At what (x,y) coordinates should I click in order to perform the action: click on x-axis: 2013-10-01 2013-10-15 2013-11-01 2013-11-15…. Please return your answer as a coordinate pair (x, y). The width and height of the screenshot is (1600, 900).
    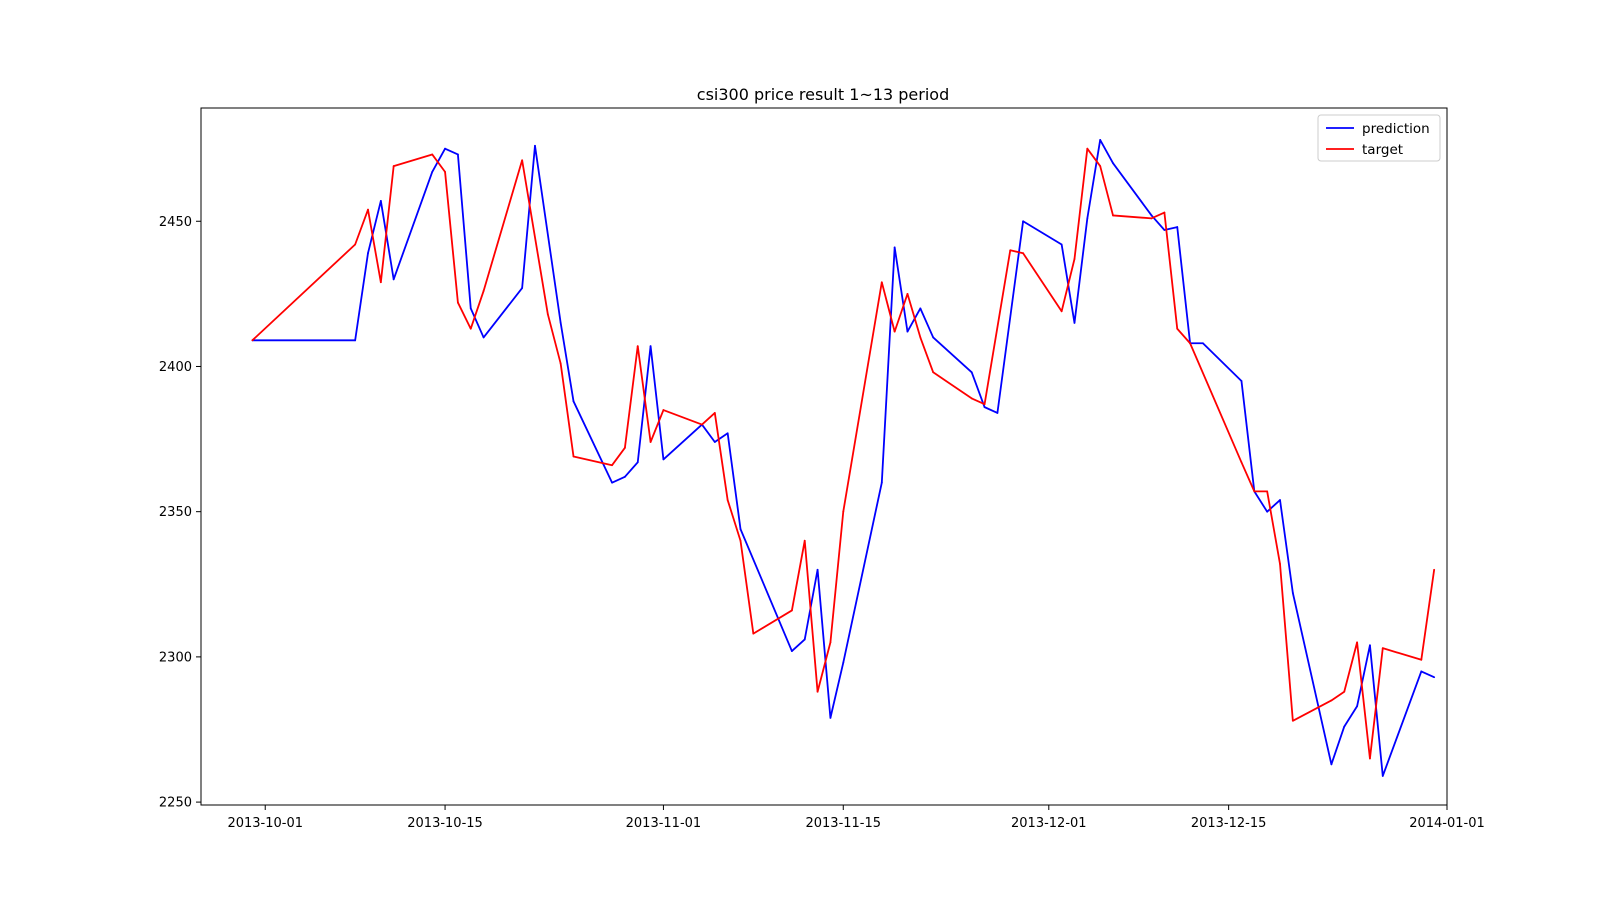
    Looking at the image, I should click on (856, 818).